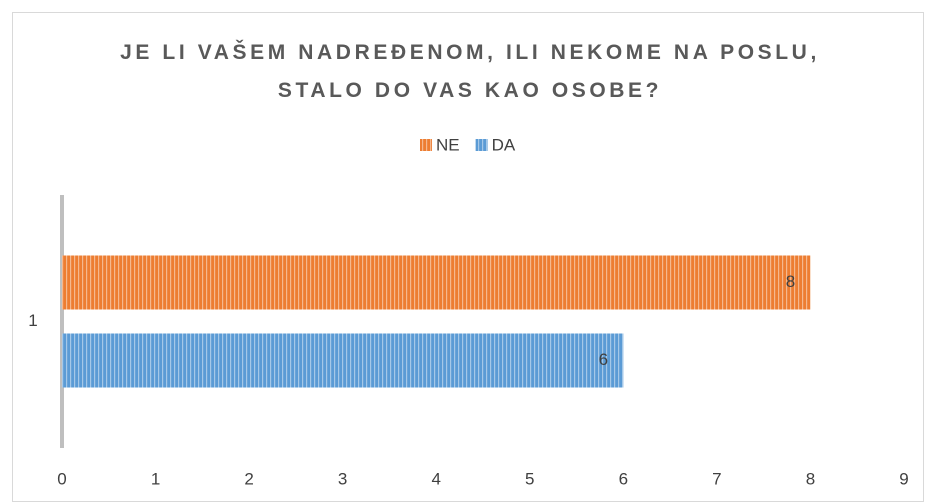  I want to click on x-tick-label: 4, so click(435, 478).